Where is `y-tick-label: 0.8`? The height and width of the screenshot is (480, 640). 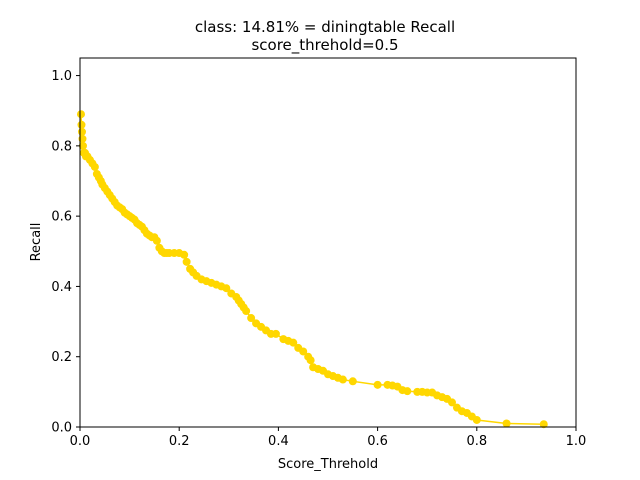 y-tick-label: 0.8 is located at coordinates (61, 146).